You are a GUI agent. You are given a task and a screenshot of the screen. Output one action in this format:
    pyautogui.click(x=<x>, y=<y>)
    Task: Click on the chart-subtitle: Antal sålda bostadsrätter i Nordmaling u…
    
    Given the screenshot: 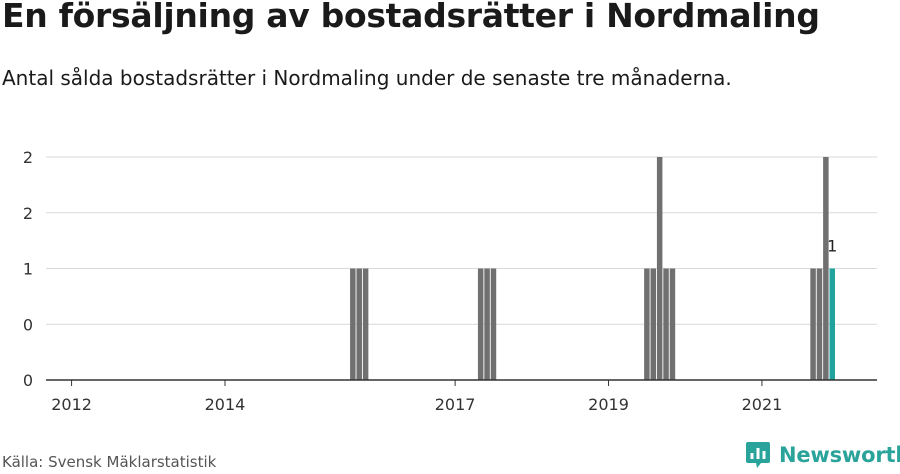 What is the action you would take?
    pyautogui.click(x=367, y=78)
    